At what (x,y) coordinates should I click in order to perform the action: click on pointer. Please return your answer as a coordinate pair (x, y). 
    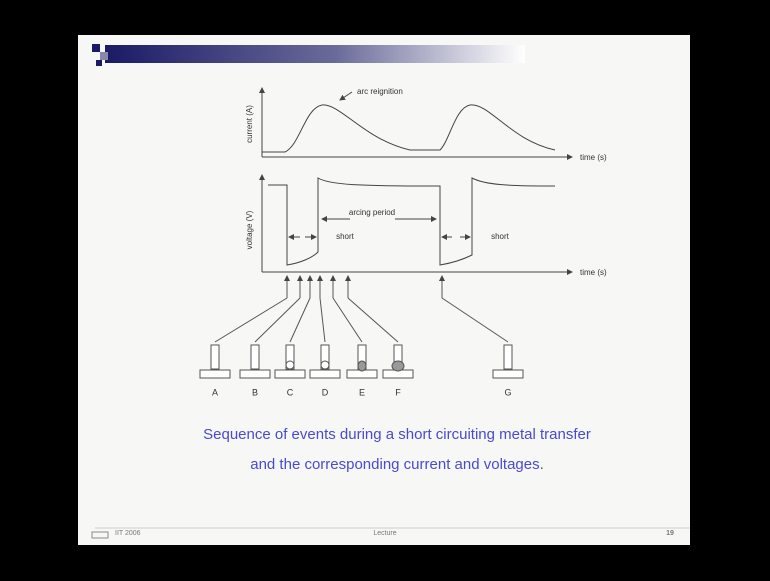
    Looking at the image, I should click on (346, 96).